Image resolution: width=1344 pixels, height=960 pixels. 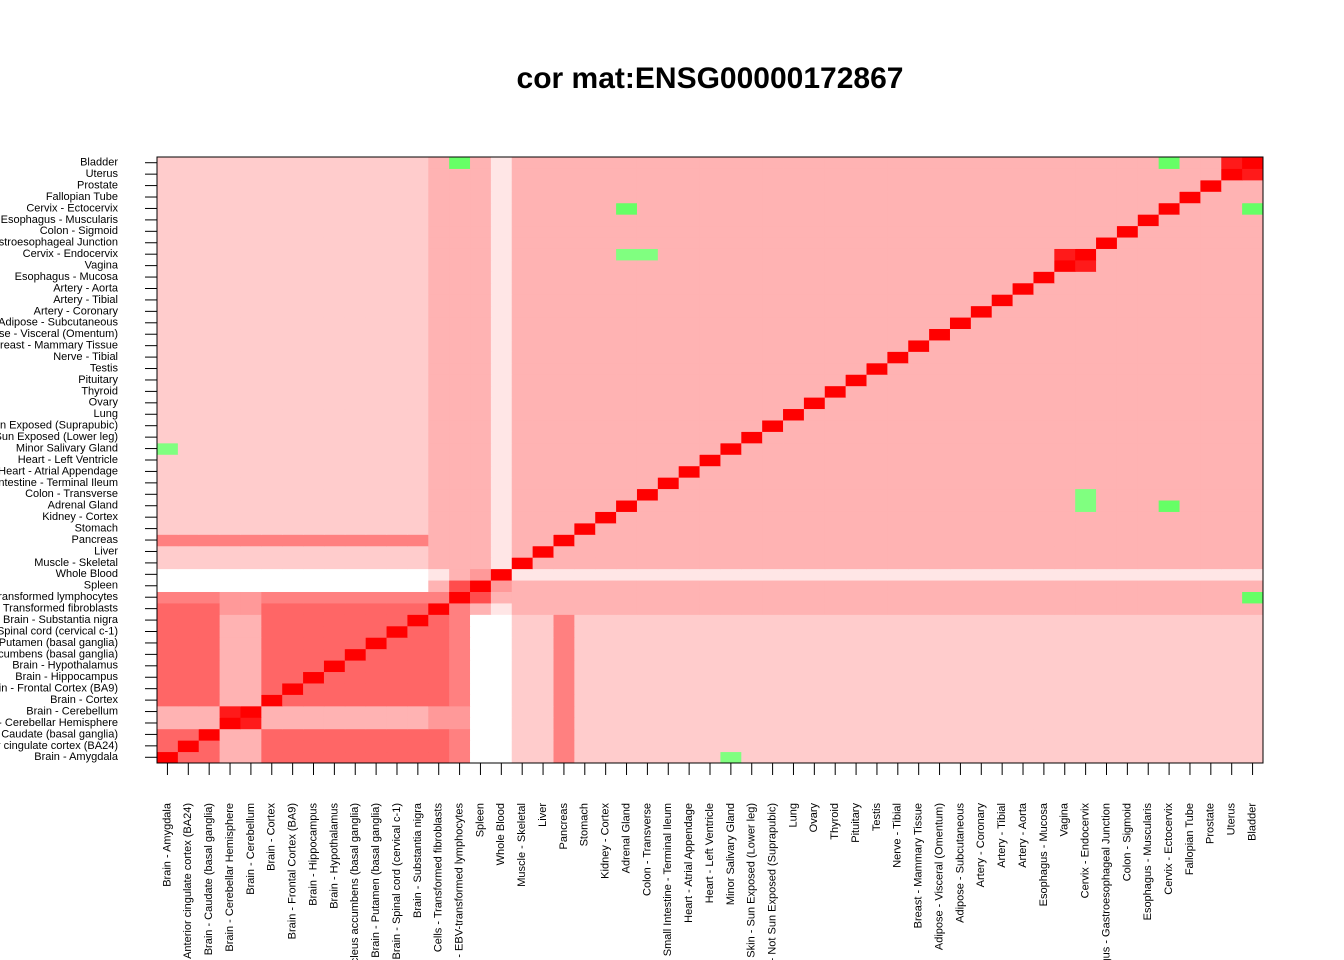 What do you see at coordinates (459, 881) in the screenshot?
I see `x-tick-label: Cells - EBV-transformed lymphocytes` at bounding box center [459, 881].